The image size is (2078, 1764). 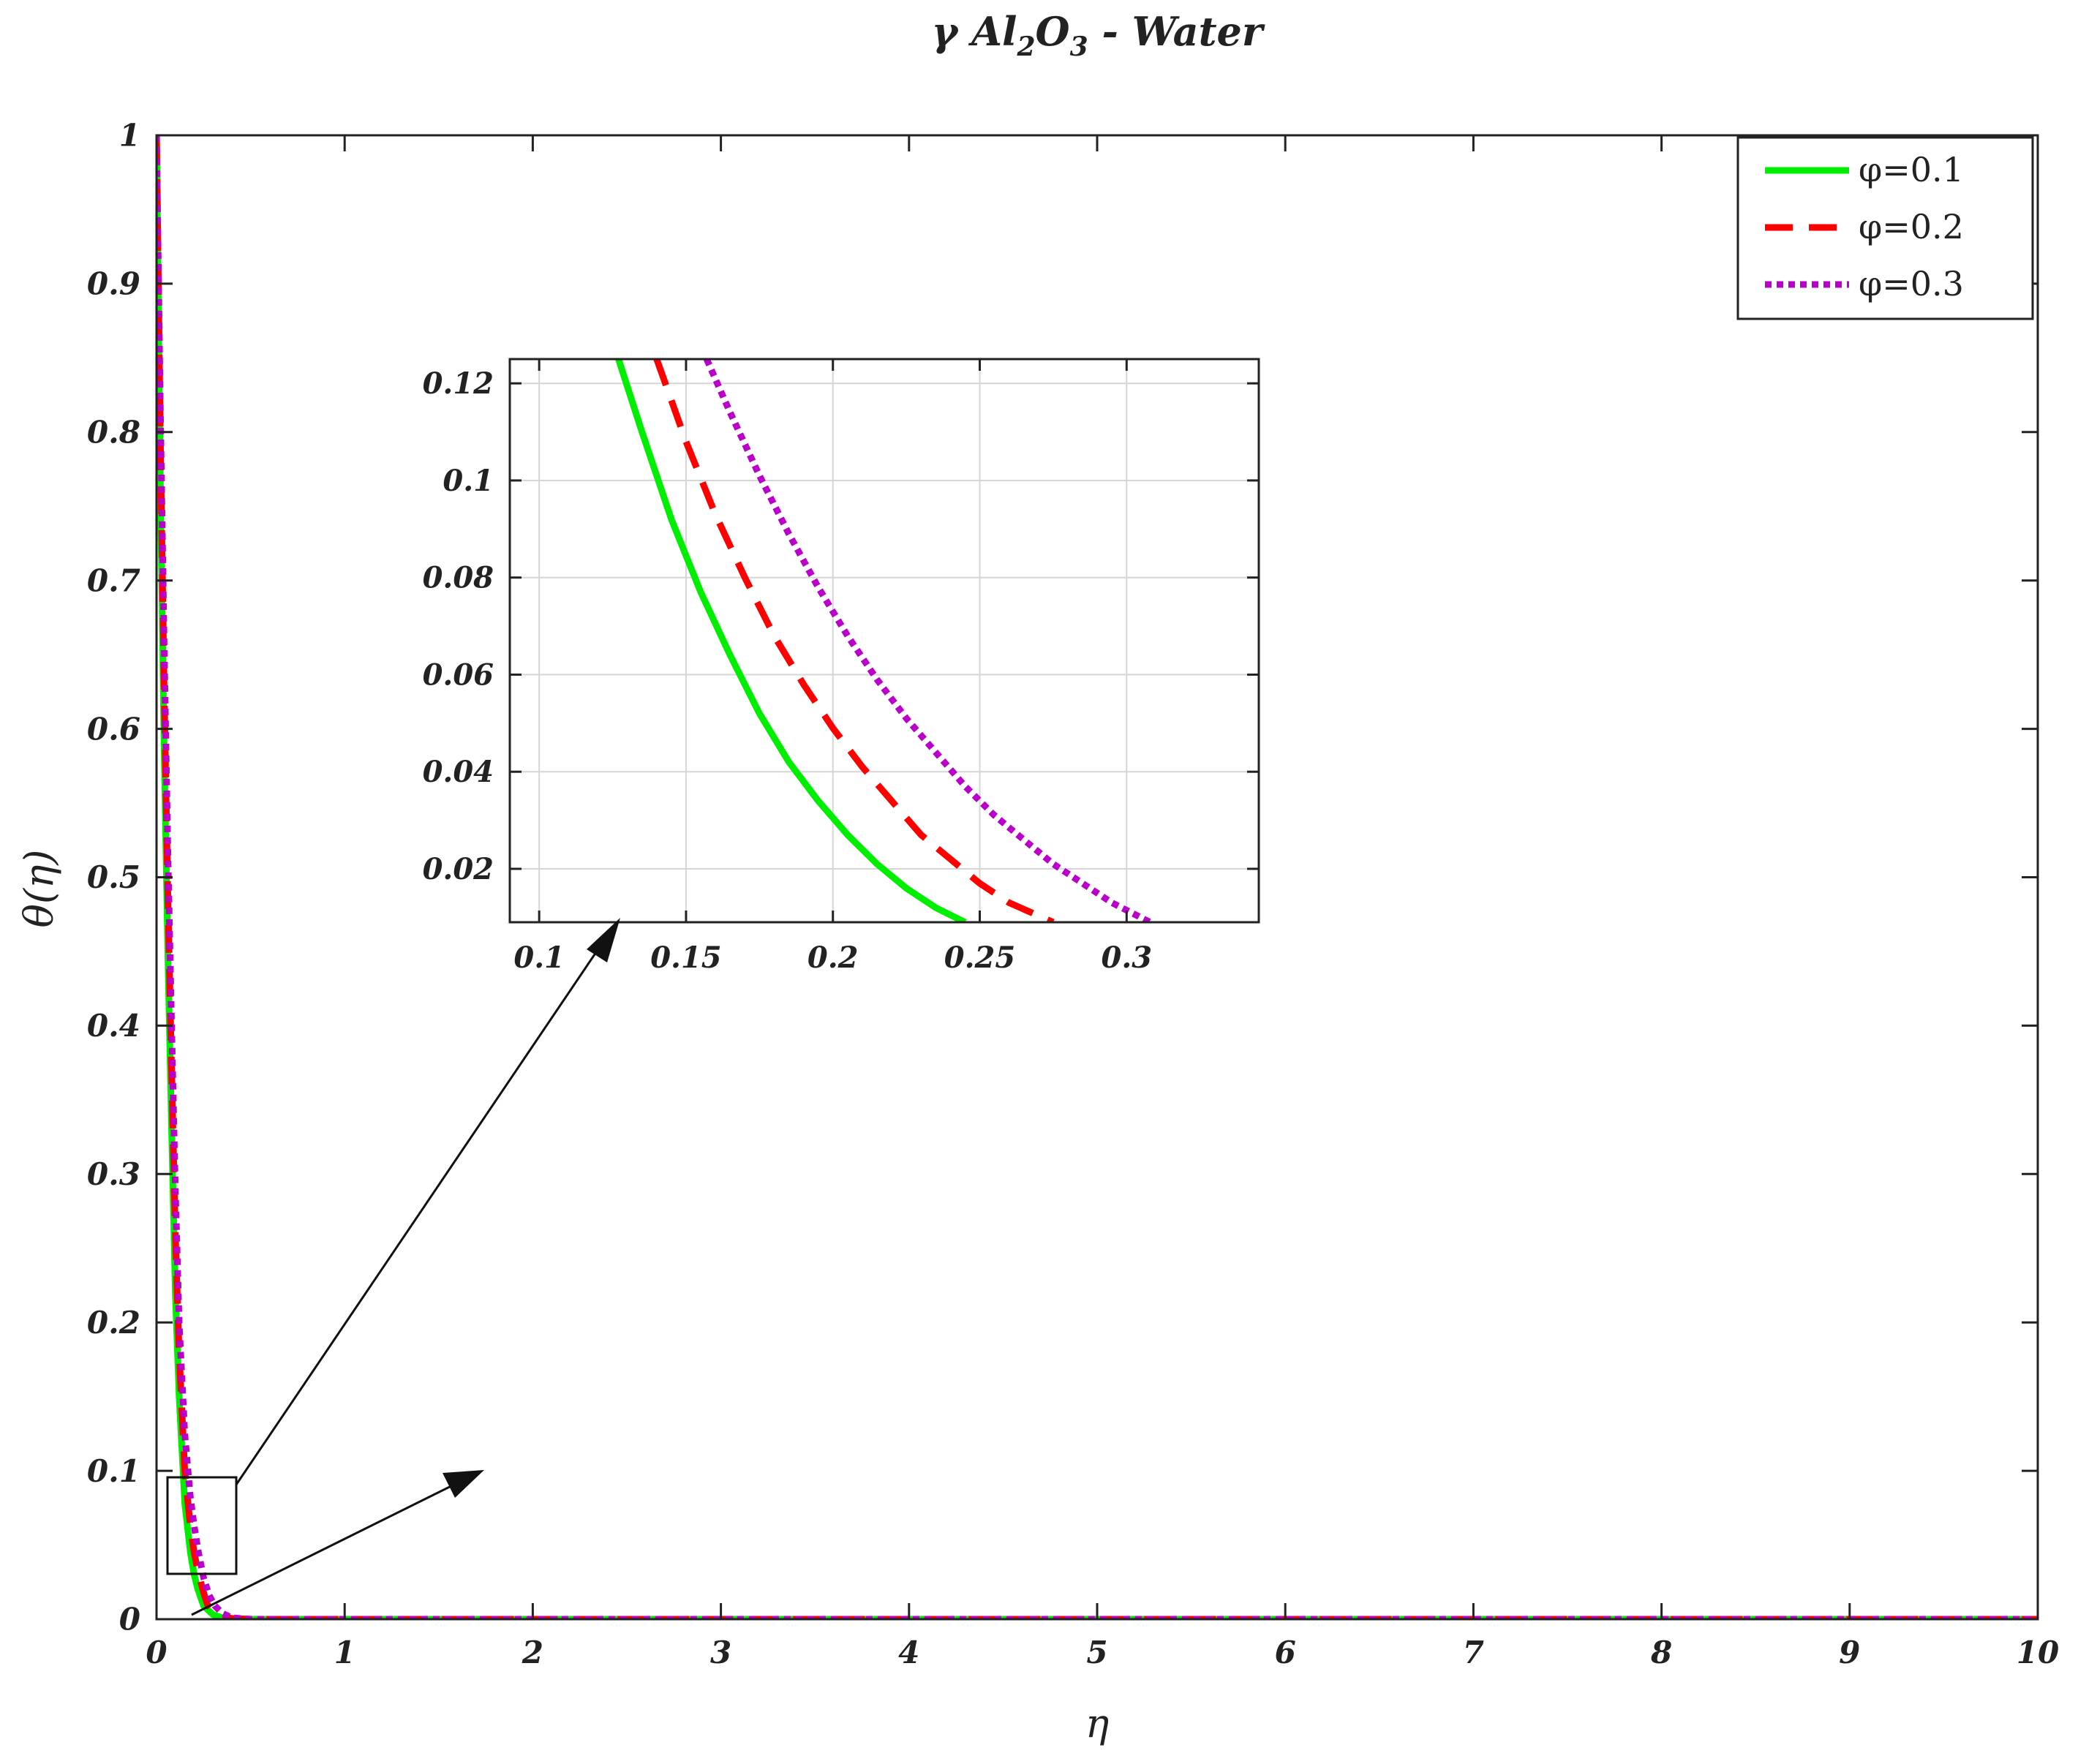 I want to click on x-axis-label: η, so click(x=1097, y=1723).